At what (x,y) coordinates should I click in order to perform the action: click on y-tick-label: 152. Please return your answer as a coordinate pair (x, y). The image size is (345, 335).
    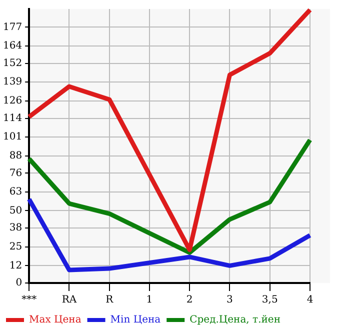
    Looking at the image, I should click on (12, 63).